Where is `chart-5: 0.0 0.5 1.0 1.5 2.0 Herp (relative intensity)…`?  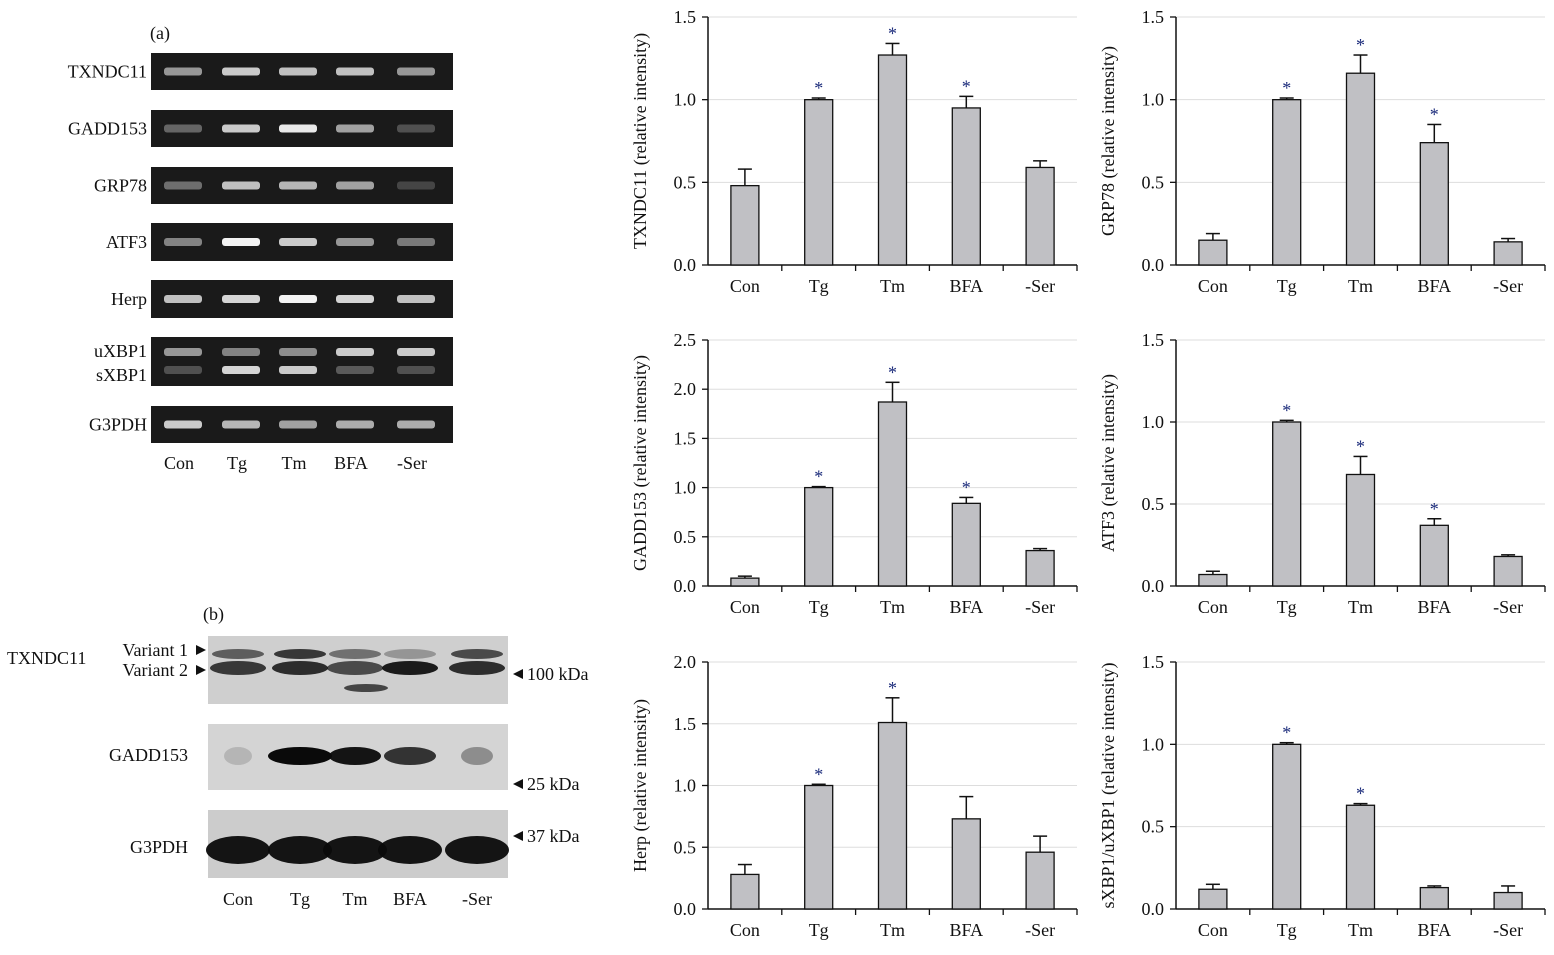 chart-5: 0.0 0.5 1.0 1.5 2.0 Herp (relative intensity)… is located at coordinates (854, 796).